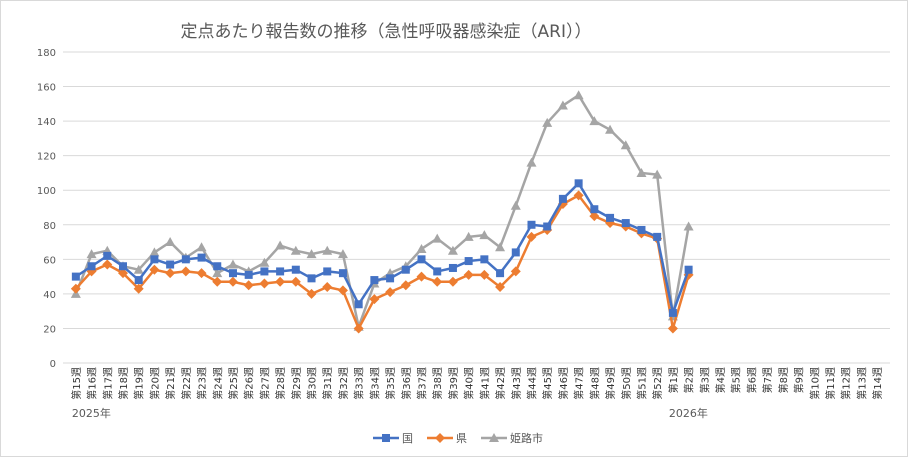 The height and width of the screenshot is (457, 908). Describe the element at coordinates (46, 53) in the screenshot. I see `y-tick-label: 180` at that location.